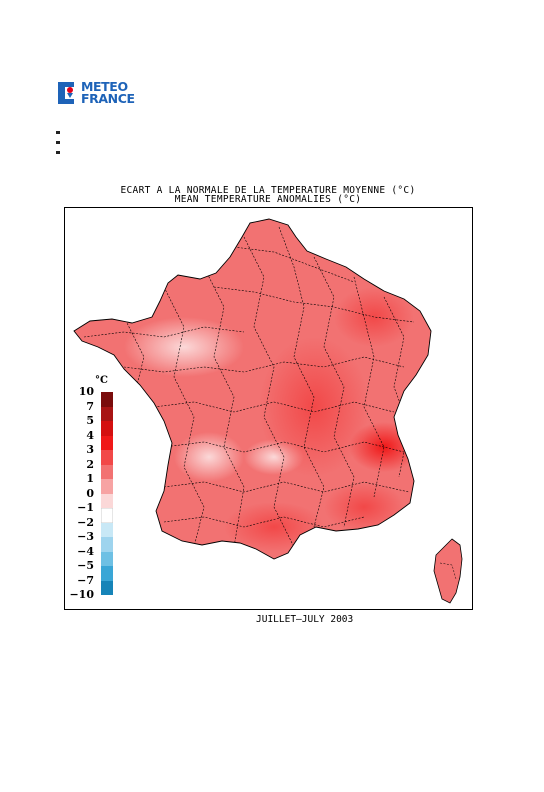 This screenshot has height=792, width=544. What do you see at coordinates (305, 619) in the screenshot?
I see `date-label: JUILLET–JULY 2003` at bounding box center [305, 619].